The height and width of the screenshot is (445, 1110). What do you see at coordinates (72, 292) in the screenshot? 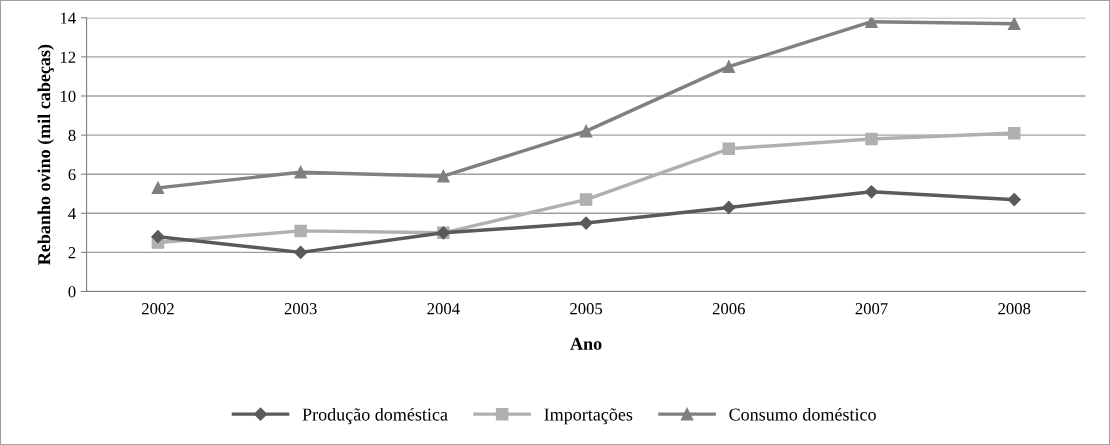
I see `y-tick-label: 0` at bounding box center [72, 292].